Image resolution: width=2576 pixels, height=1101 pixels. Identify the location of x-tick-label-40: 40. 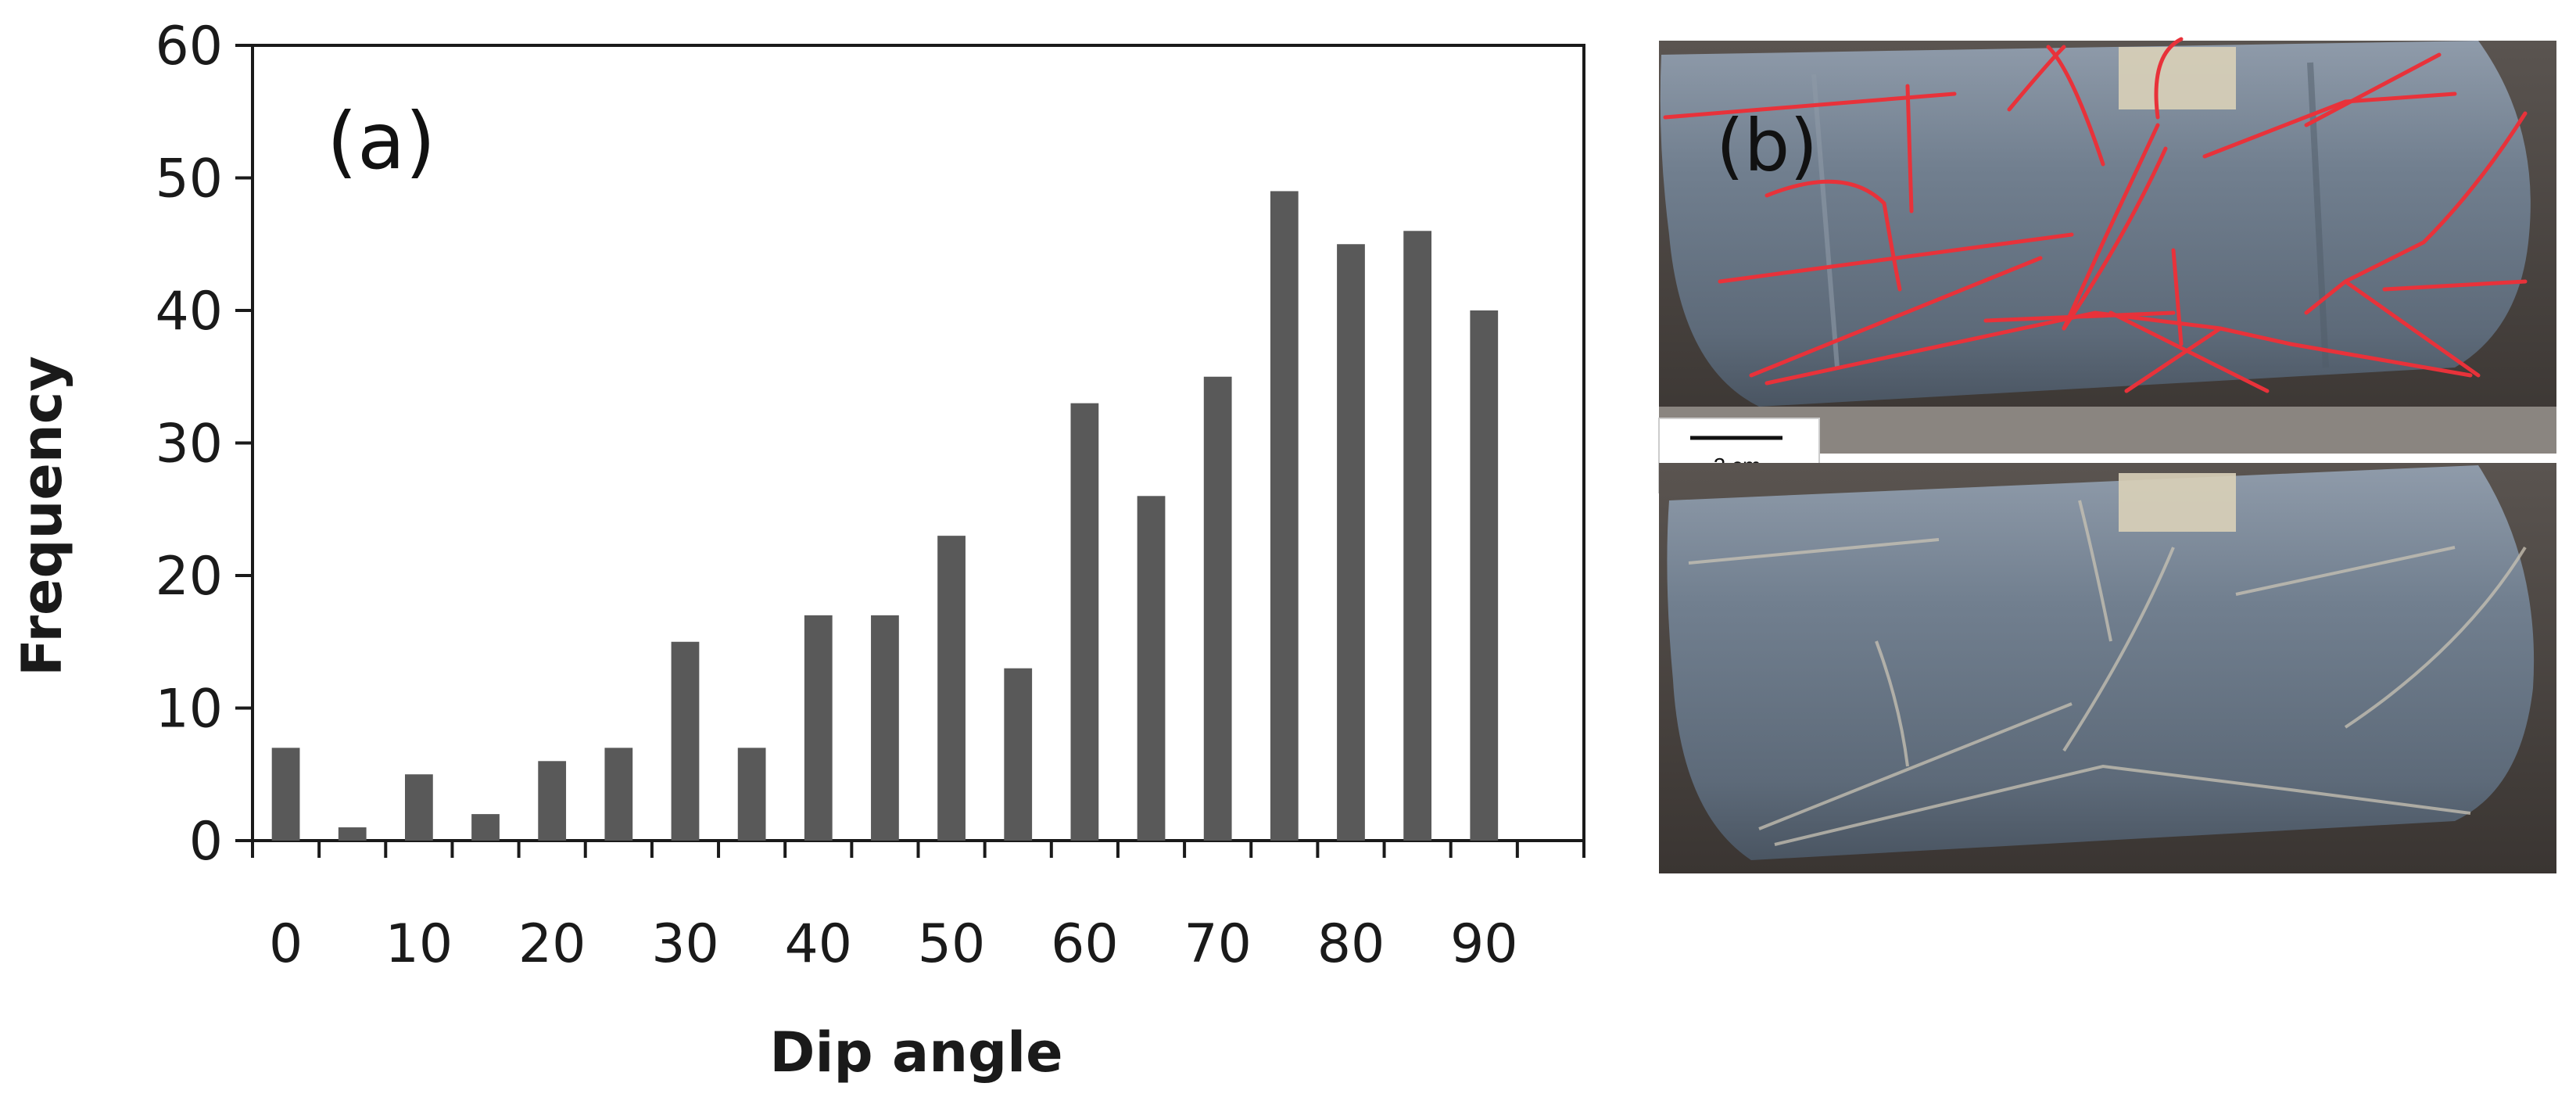
(819, 944).